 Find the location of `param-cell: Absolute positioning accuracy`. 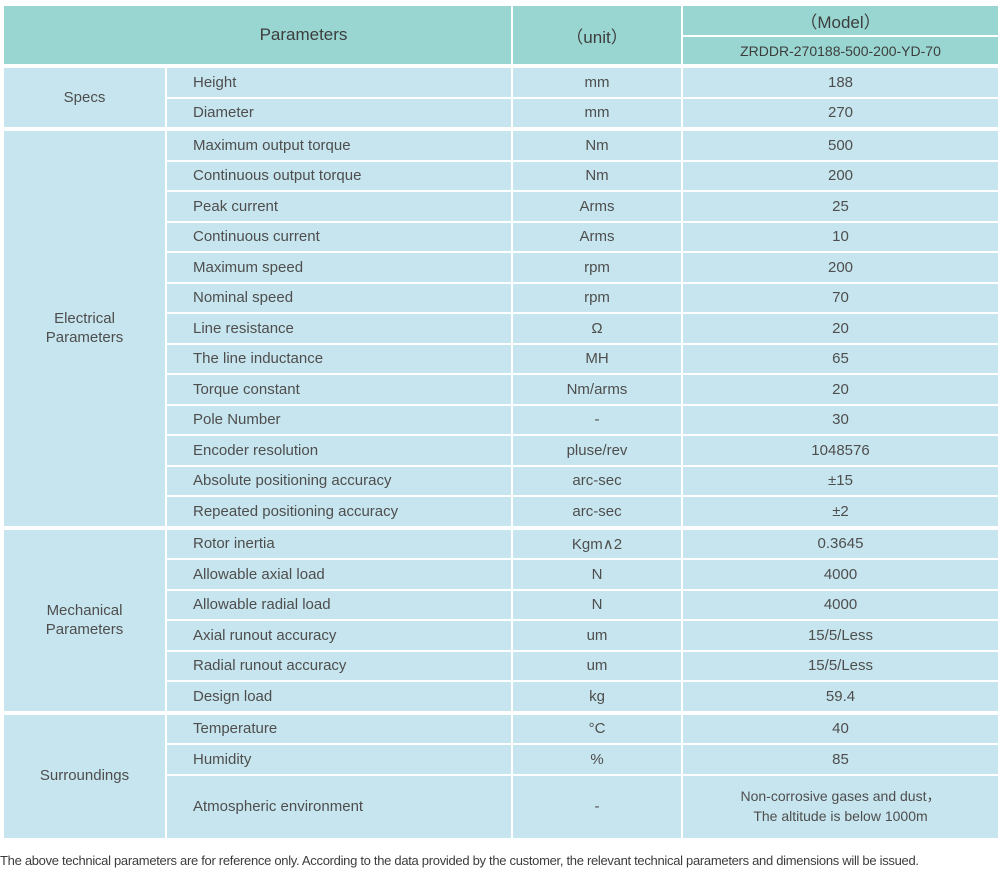

param-cell: Absolute positioning accuracy is located at coordinates (339, 480).